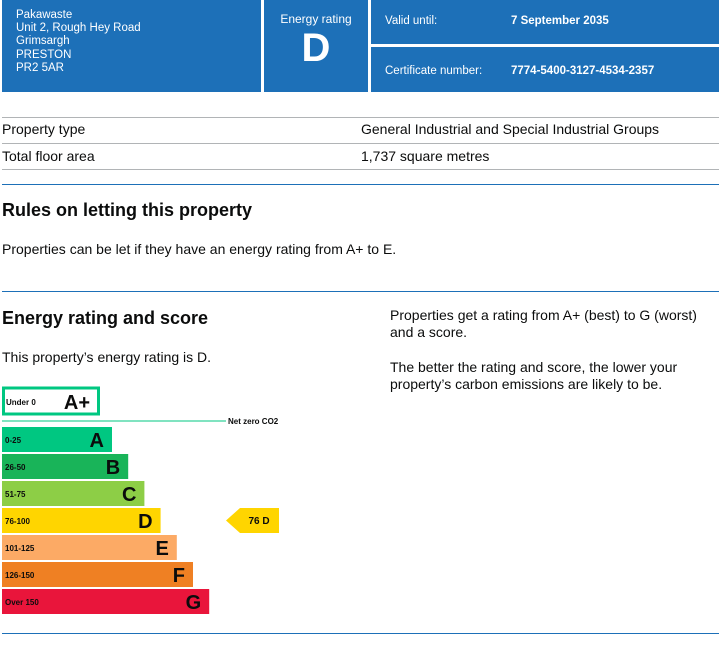 The height and width of the screenshot is (647, 719). I want to click on band-letter: E, so click(161, 549).